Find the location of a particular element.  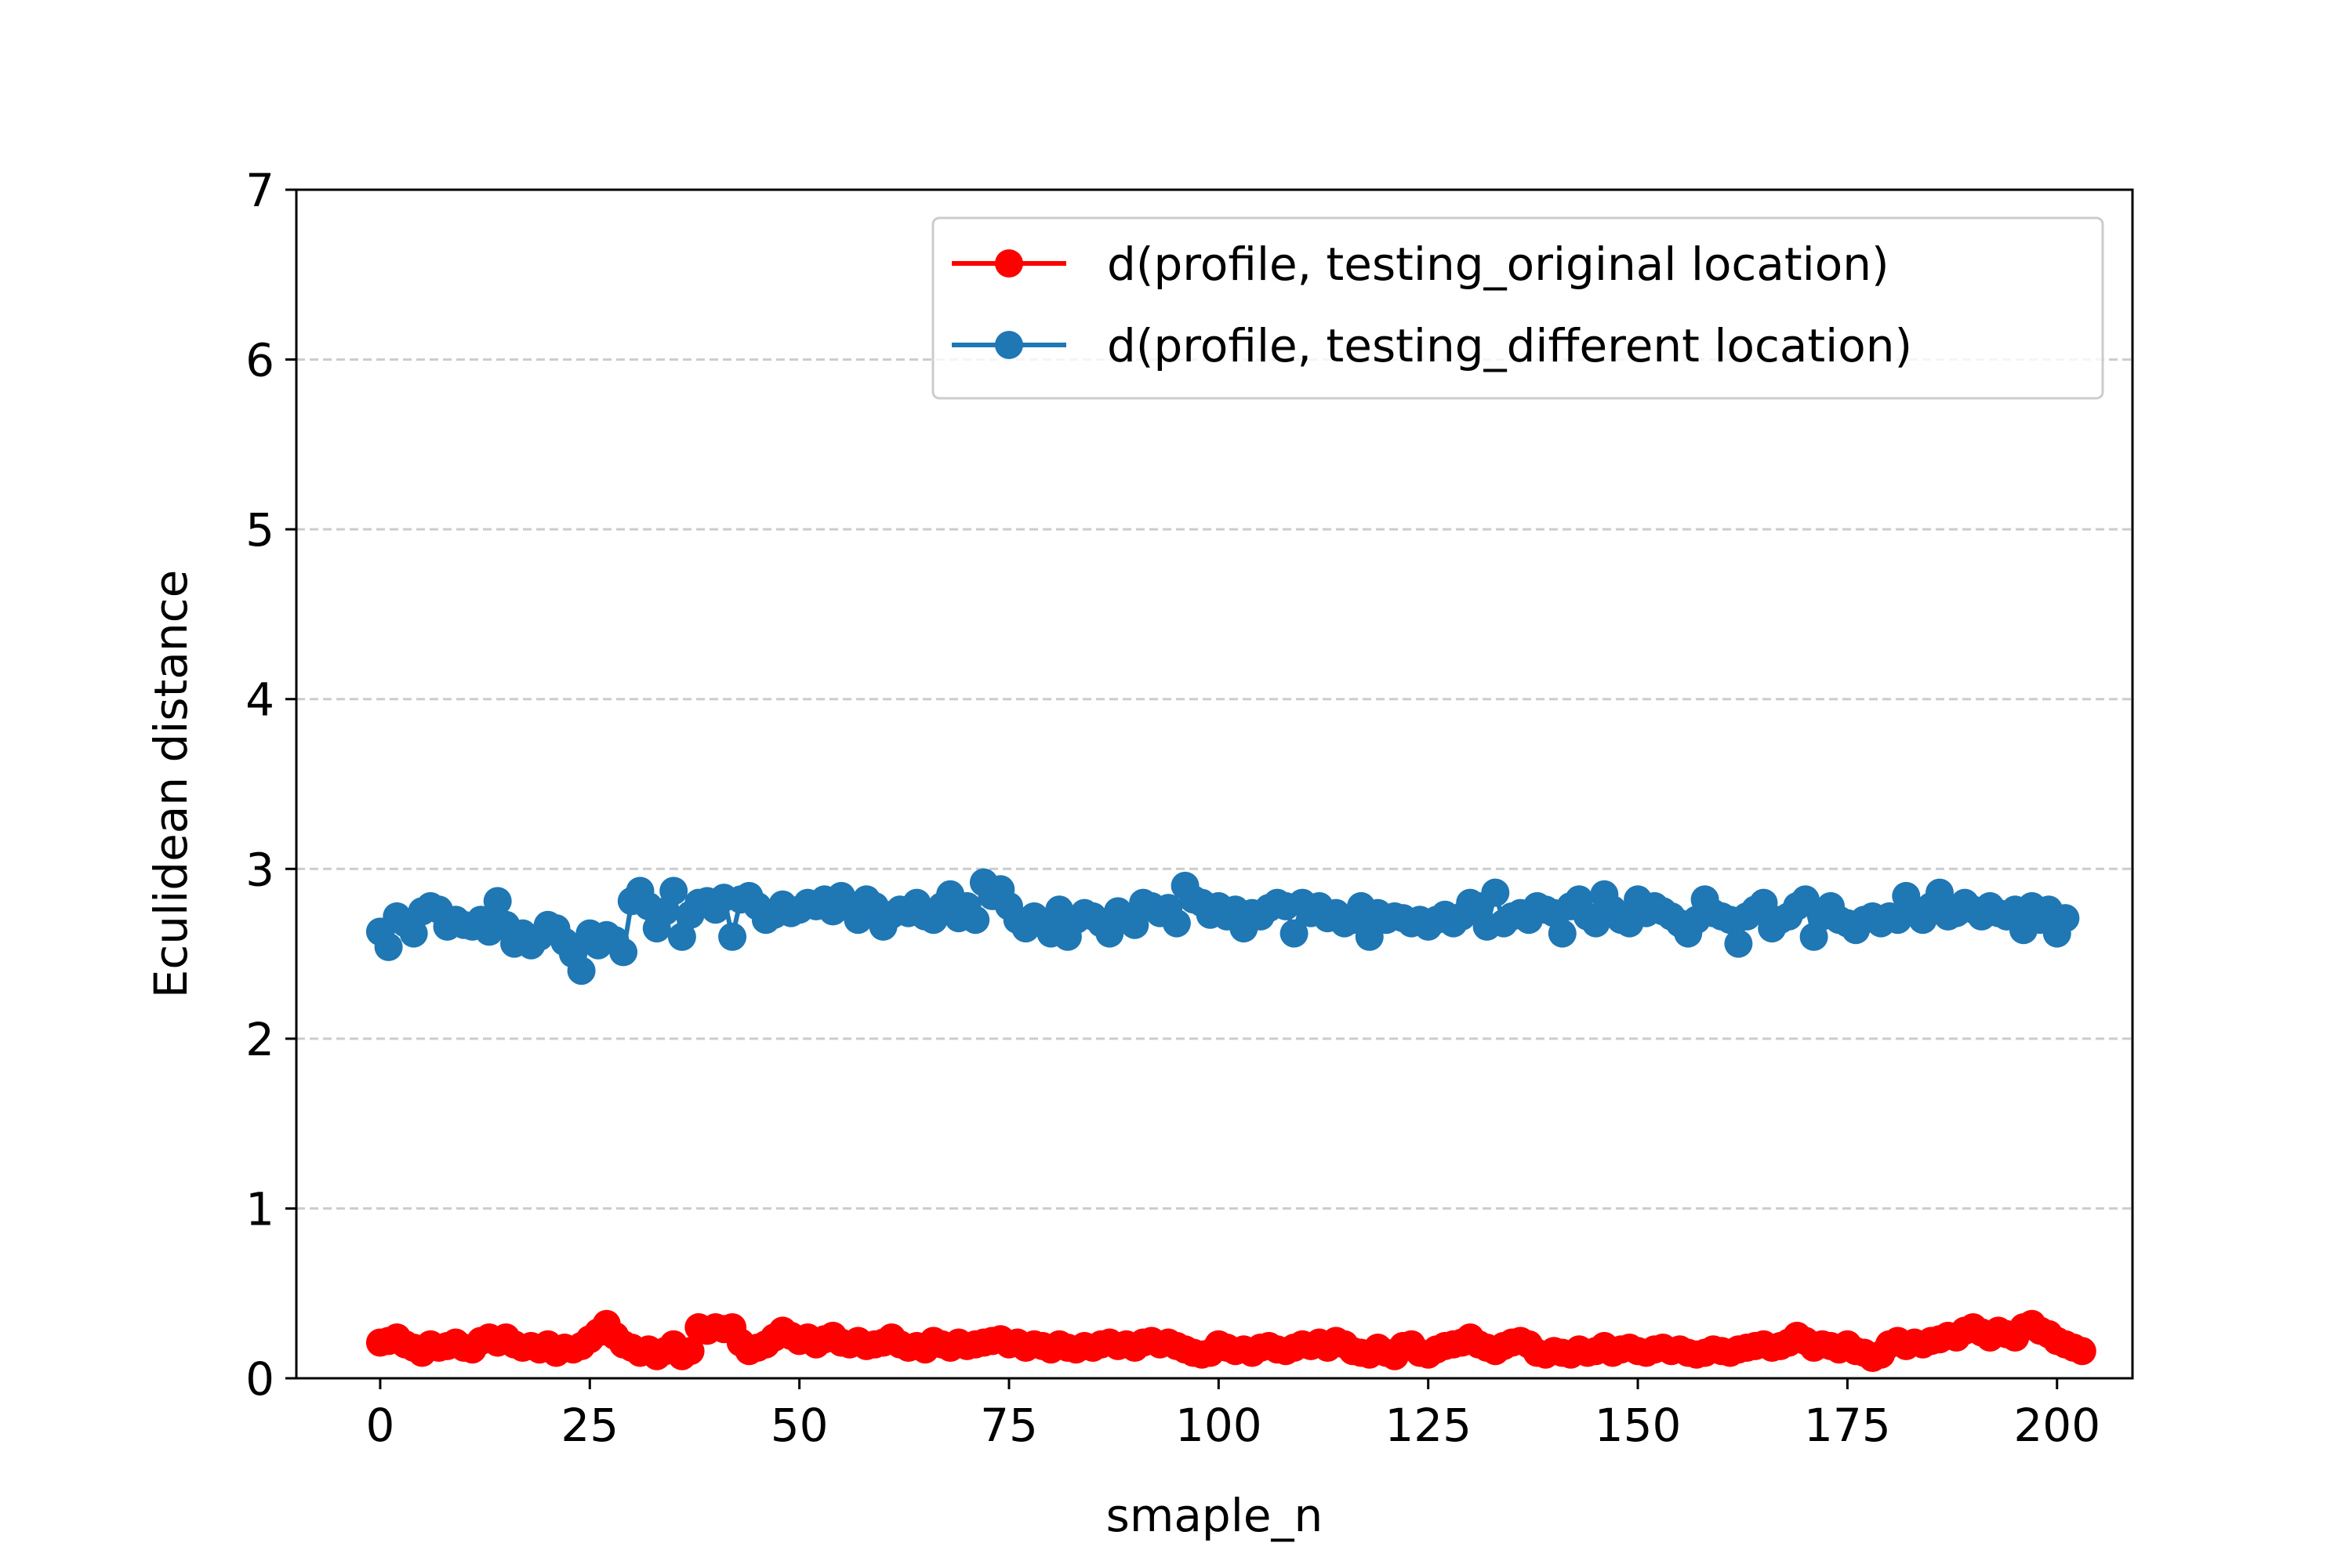

x-tick-label: 200 is located at coordinates (2056, 1425).